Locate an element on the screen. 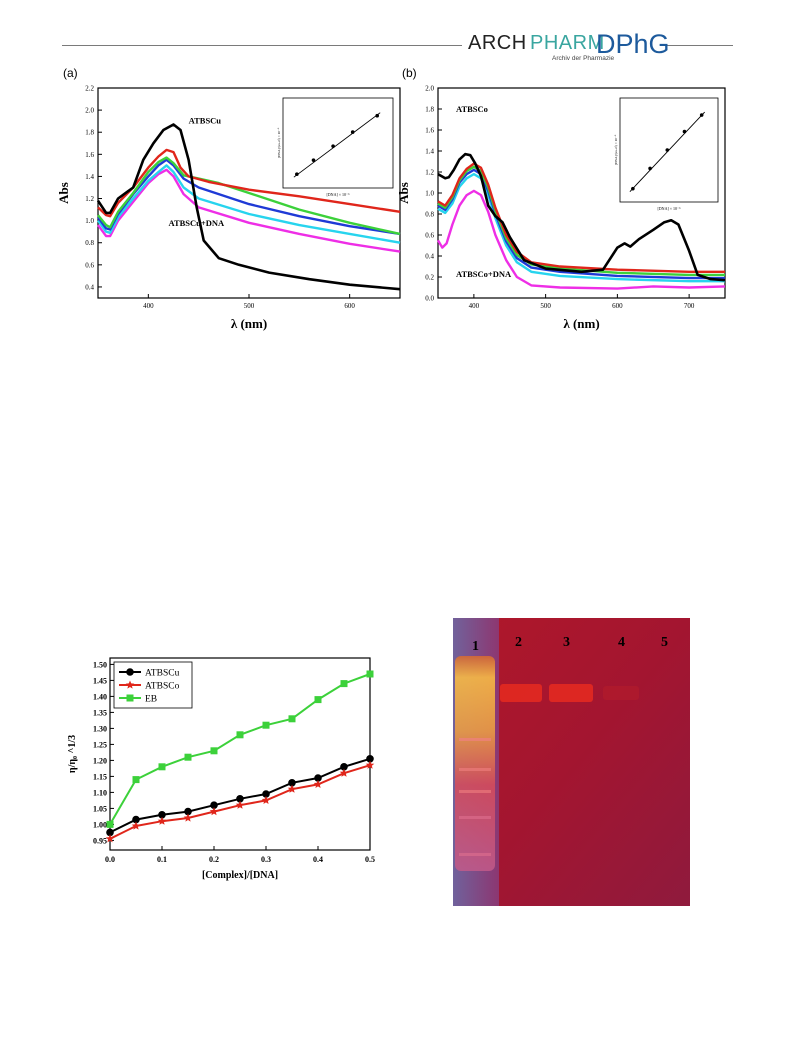 The height and width of the screenshot is (1043, 793). series-line-magenta is located at coordinates (581, 239).